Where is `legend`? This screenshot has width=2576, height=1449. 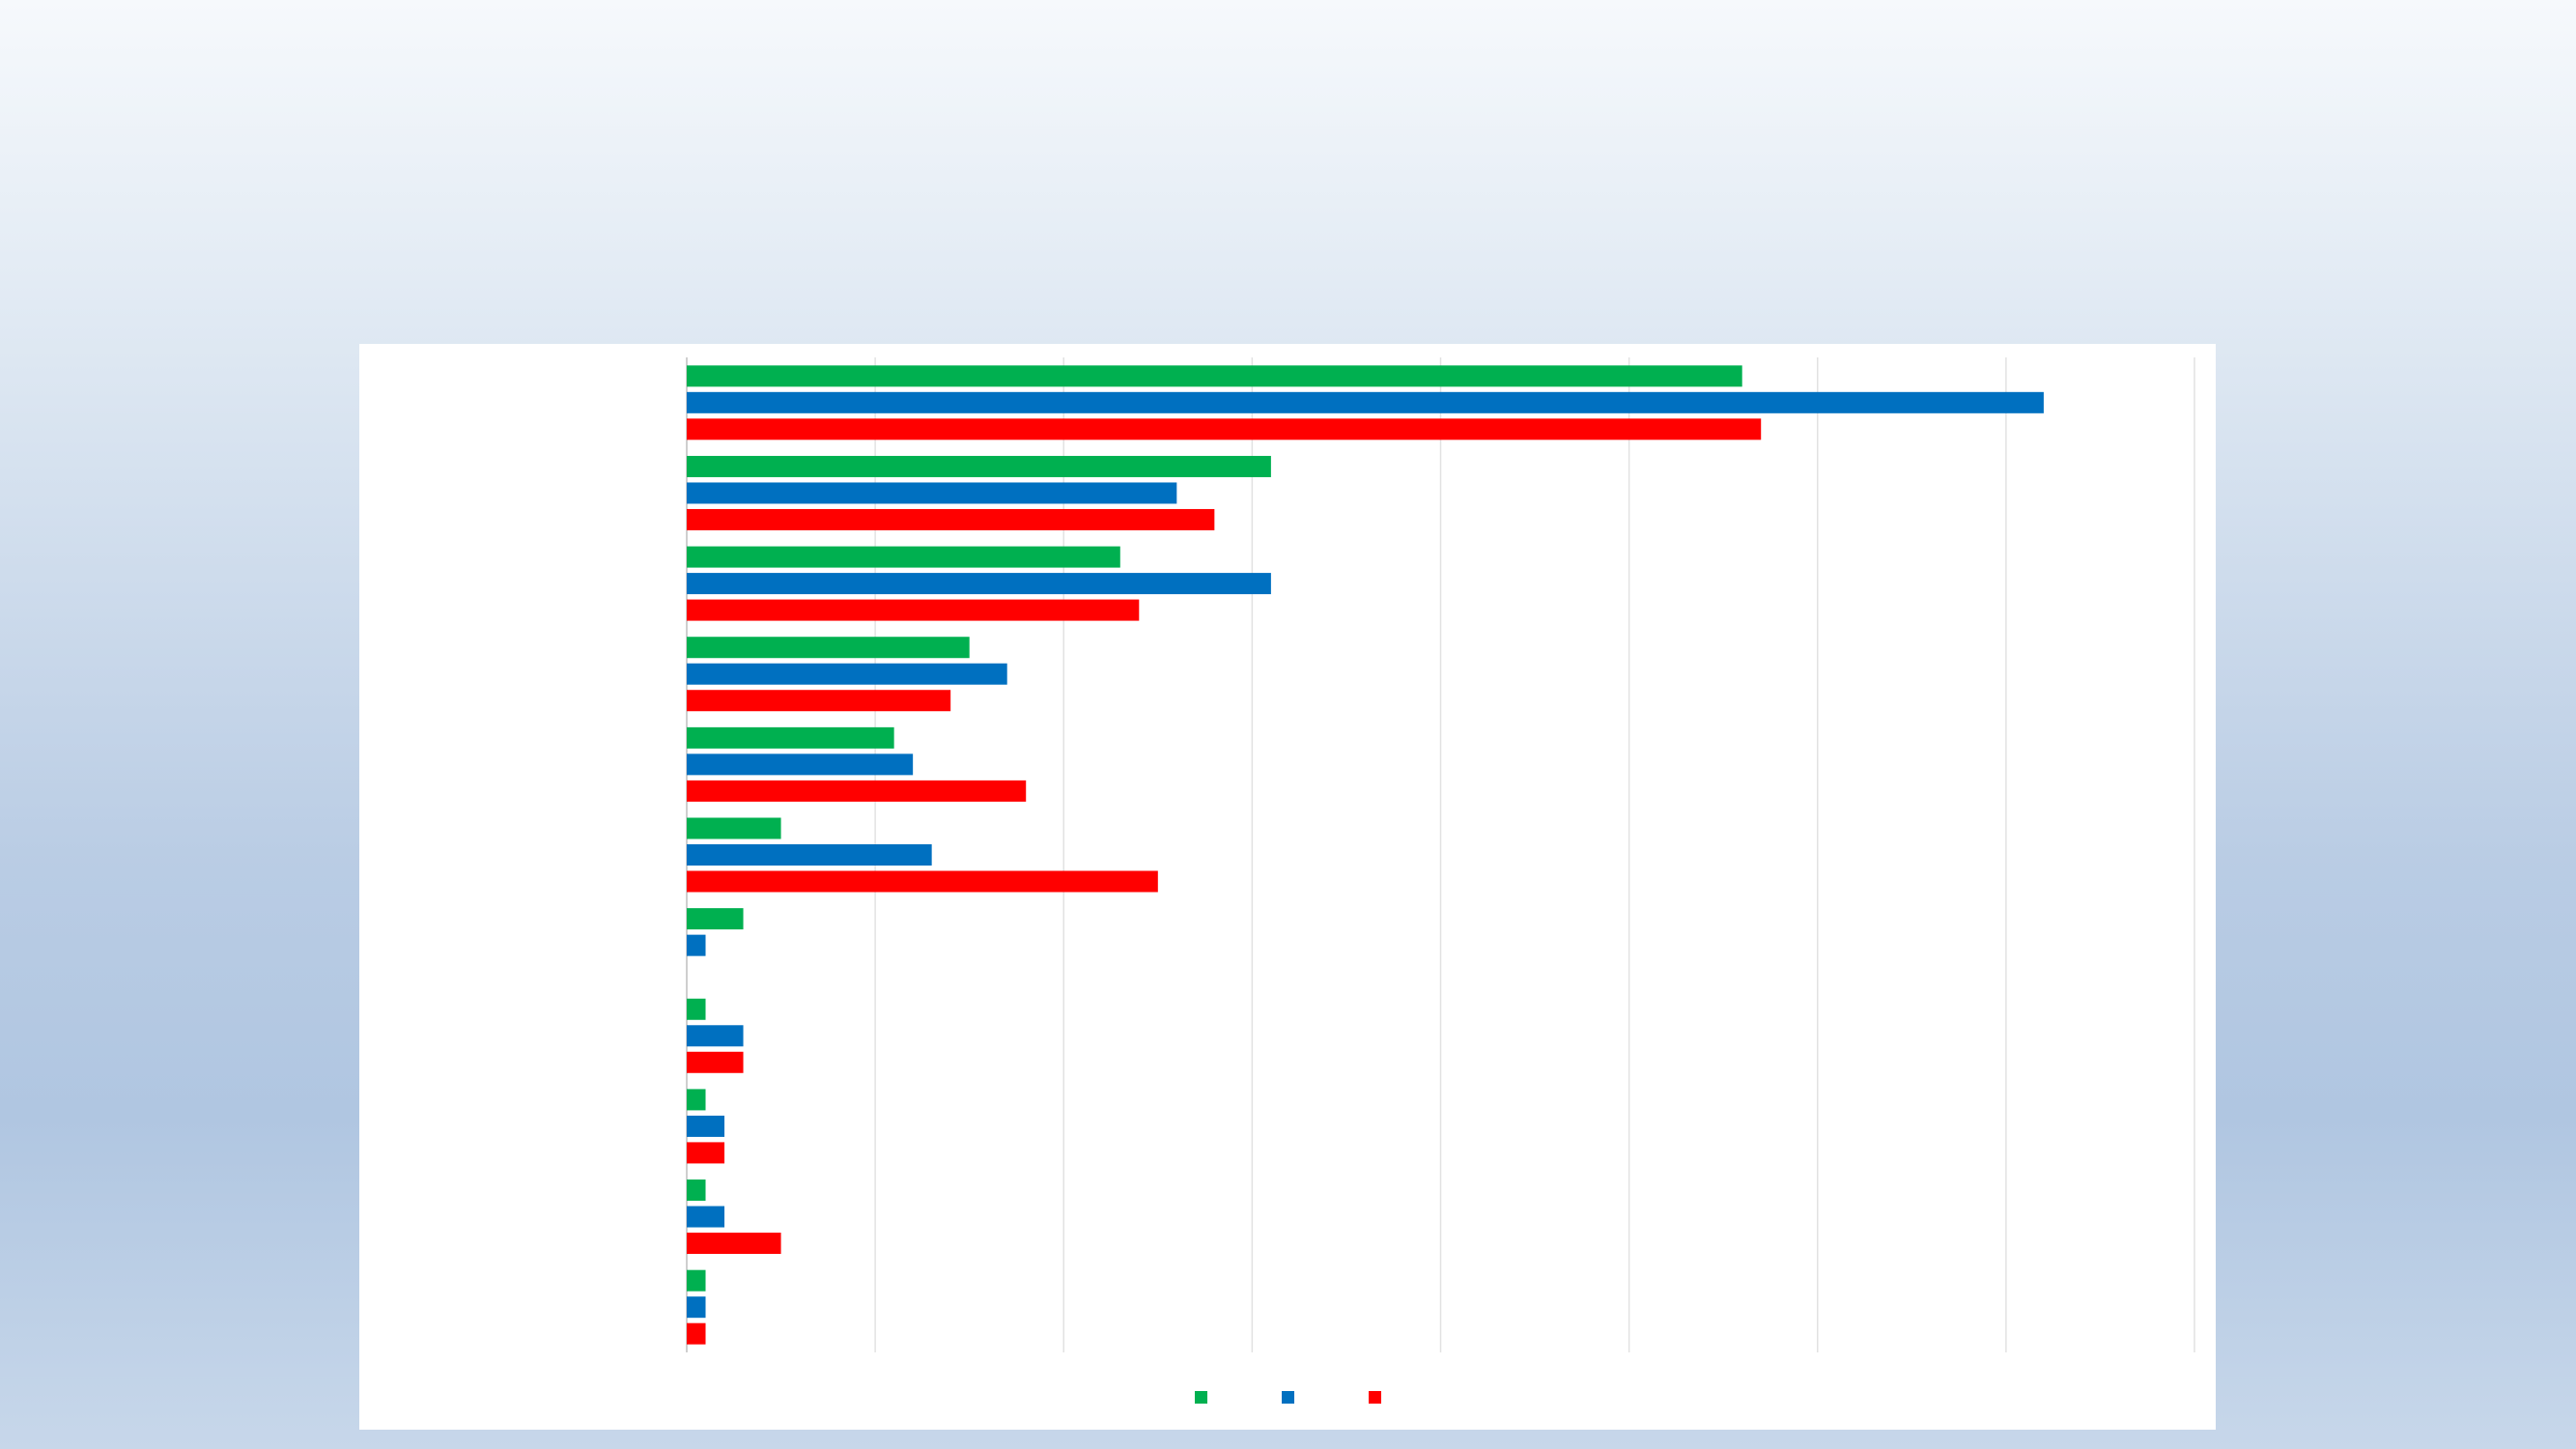
legend is located at coordinates (1288, 1397).